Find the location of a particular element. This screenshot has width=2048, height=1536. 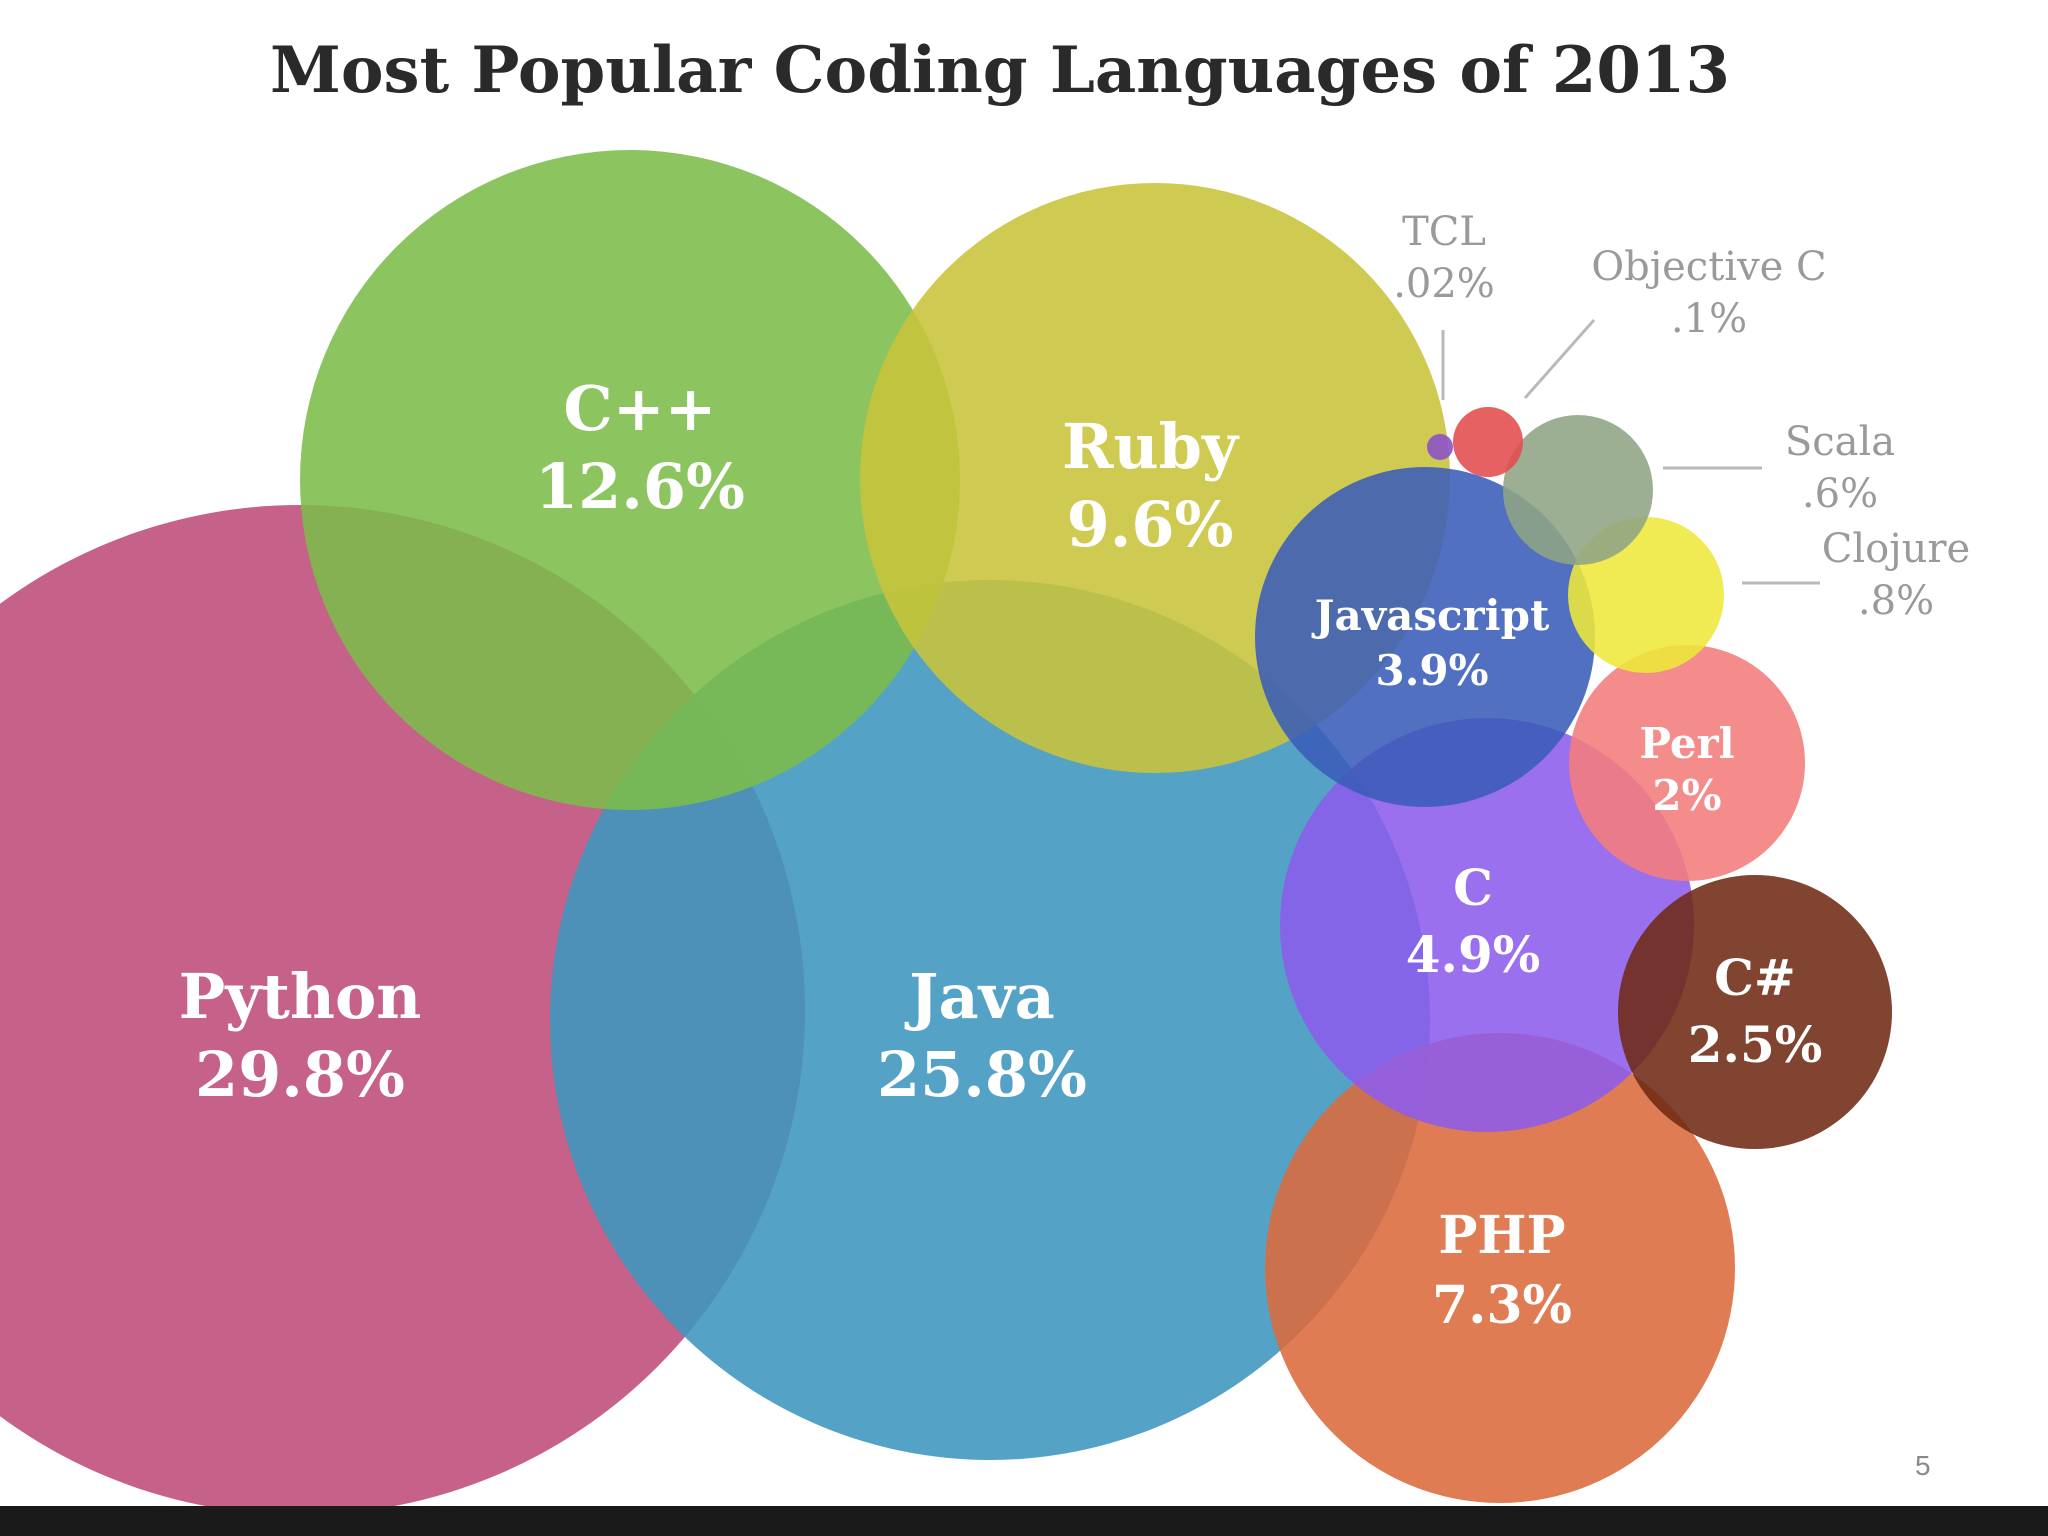

bubble-objective-c is located at coordinates (1488, 442).